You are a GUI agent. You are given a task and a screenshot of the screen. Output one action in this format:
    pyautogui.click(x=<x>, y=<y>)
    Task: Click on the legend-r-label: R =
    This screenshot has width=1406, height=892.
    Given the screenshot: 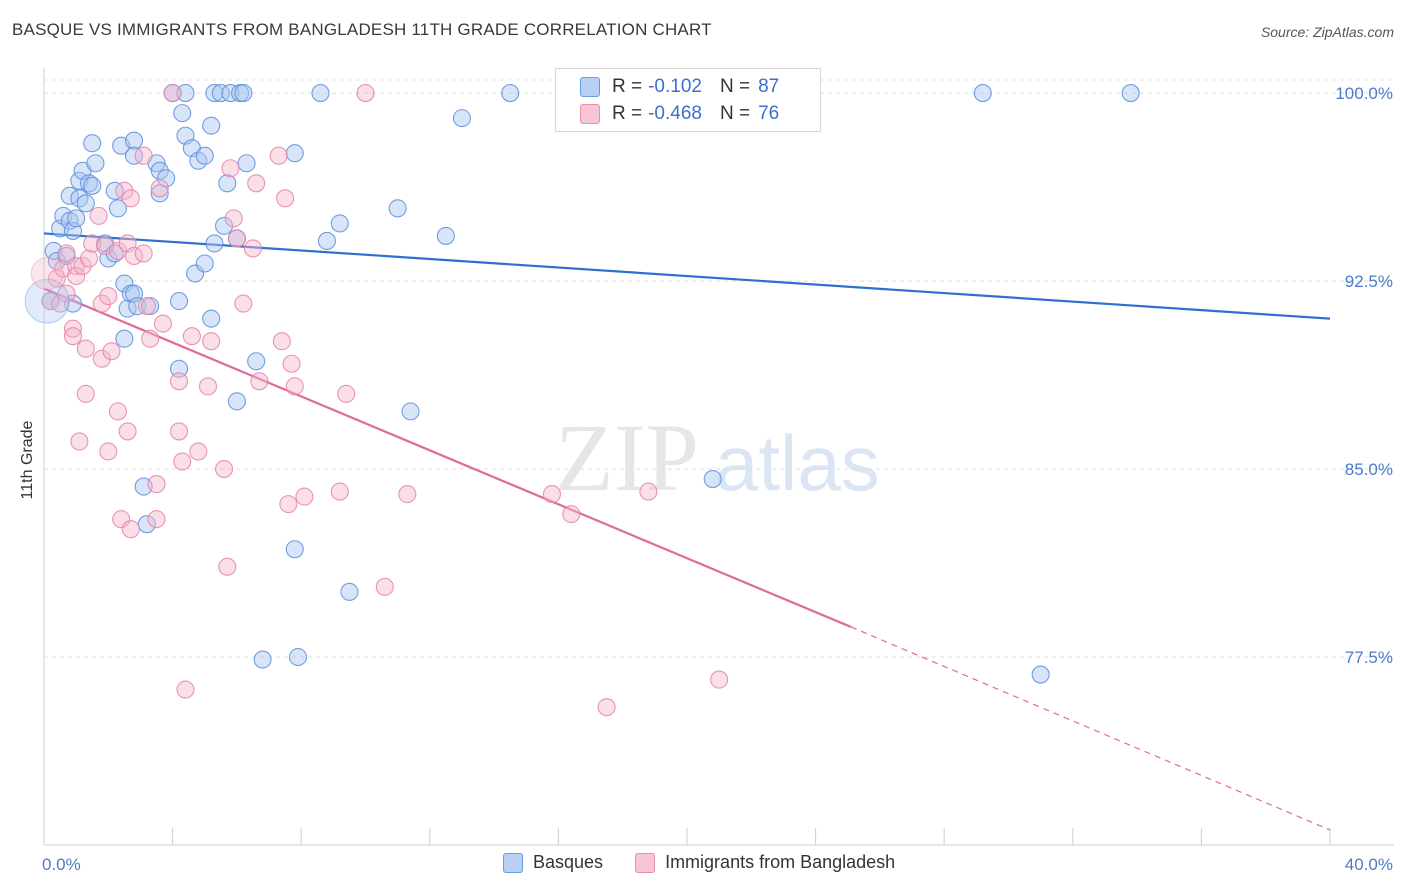 What is the action you would take?
    pyautogui.click(x=627, y=113)
    